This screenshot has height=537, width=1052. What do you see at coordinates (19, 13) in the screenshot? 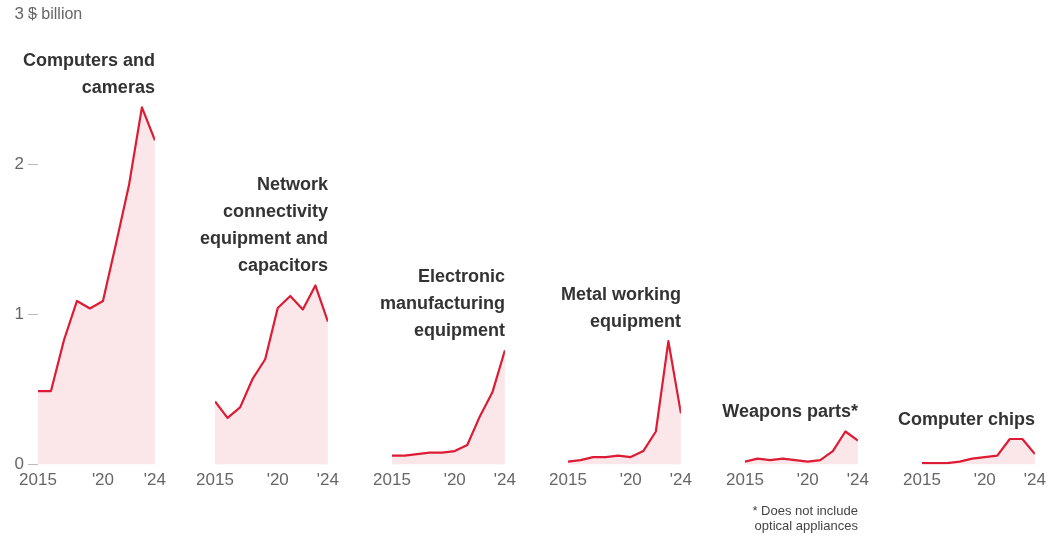
I see `y-tick-label: 3` at bounding box center [19, 13].